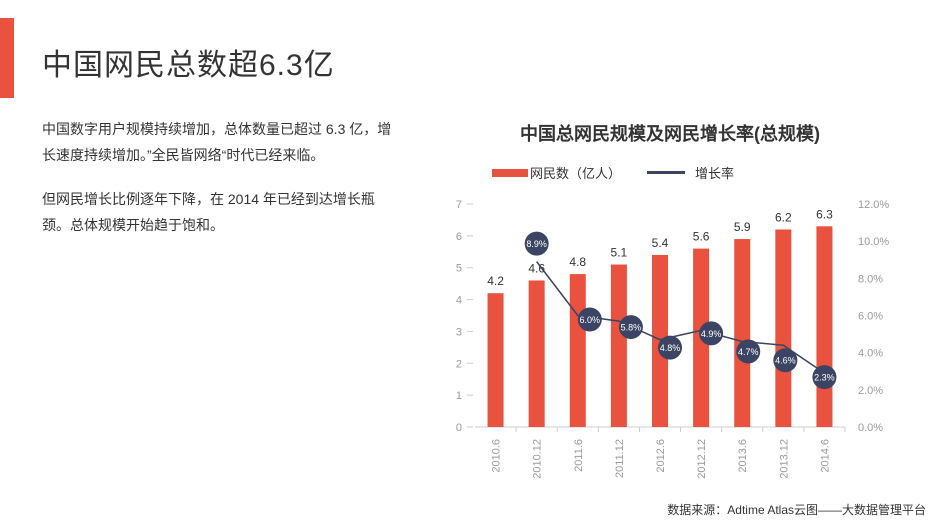 This screenshot has height=528, width=952. Describe the element at coordinates (701, 237) in the screenshot. I see `bar-value-label: 5.6` at that location.